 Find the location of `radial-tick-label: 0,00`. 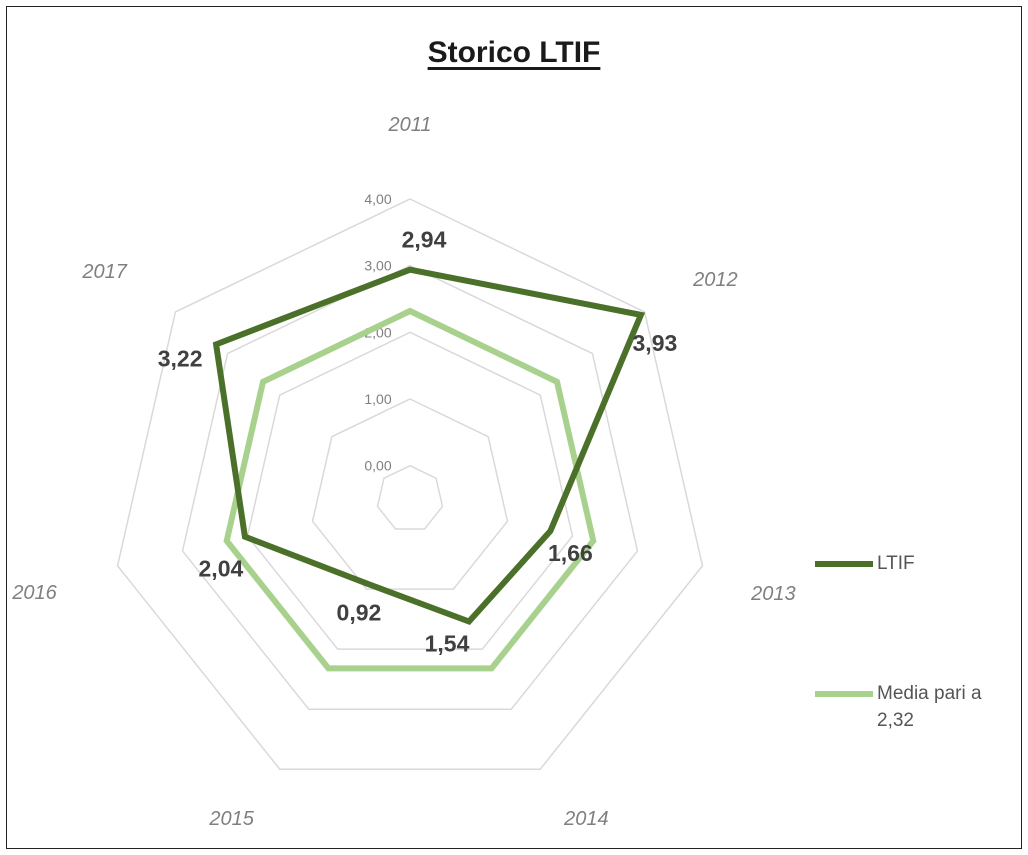

radial-tick-label: 0,00 is located at coordinates (377, 466).